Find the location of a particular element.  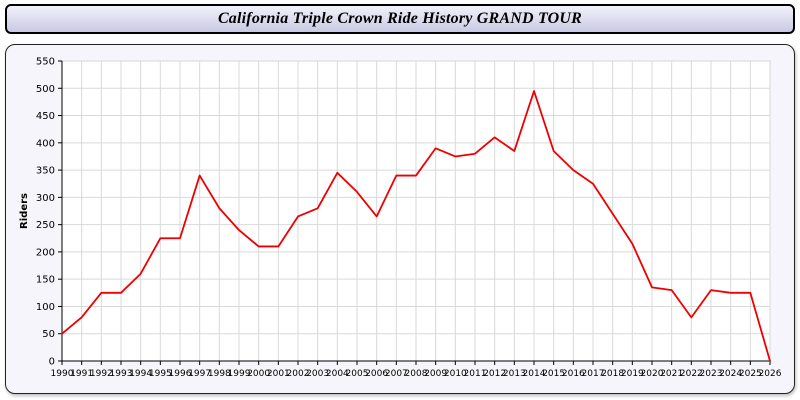

svg-text: 2008 is located at coordinates (416, 374).